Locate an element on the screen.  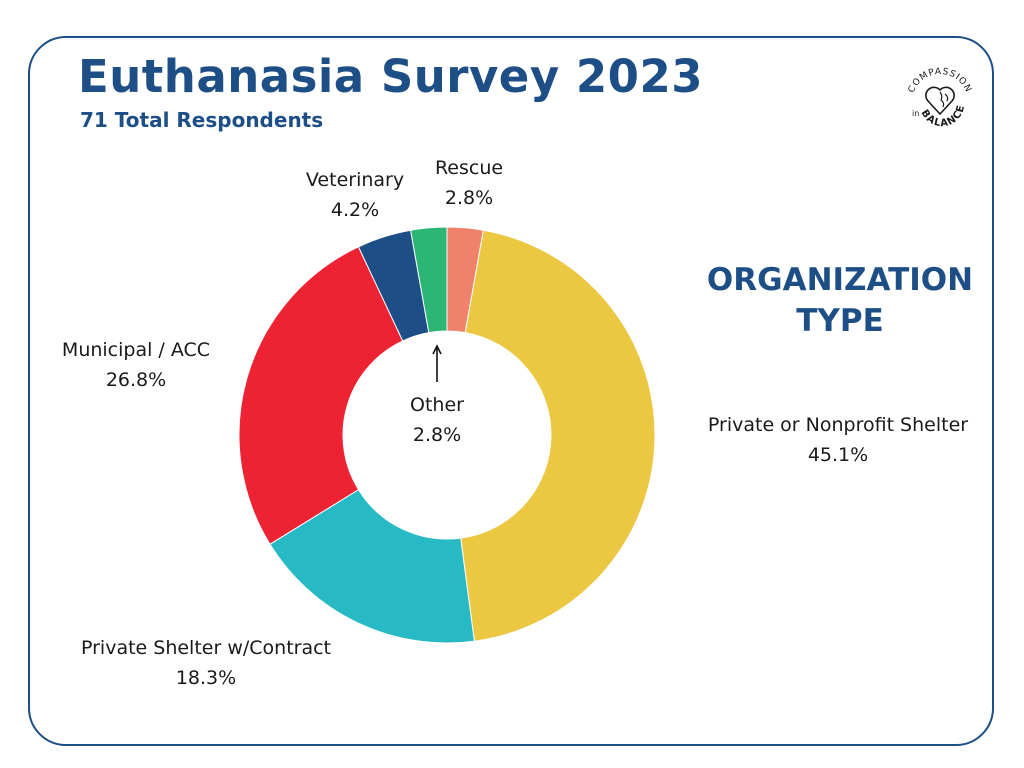
slice-label-veterinary: Veterinary 4.2% is located at coordinates (355, 195).